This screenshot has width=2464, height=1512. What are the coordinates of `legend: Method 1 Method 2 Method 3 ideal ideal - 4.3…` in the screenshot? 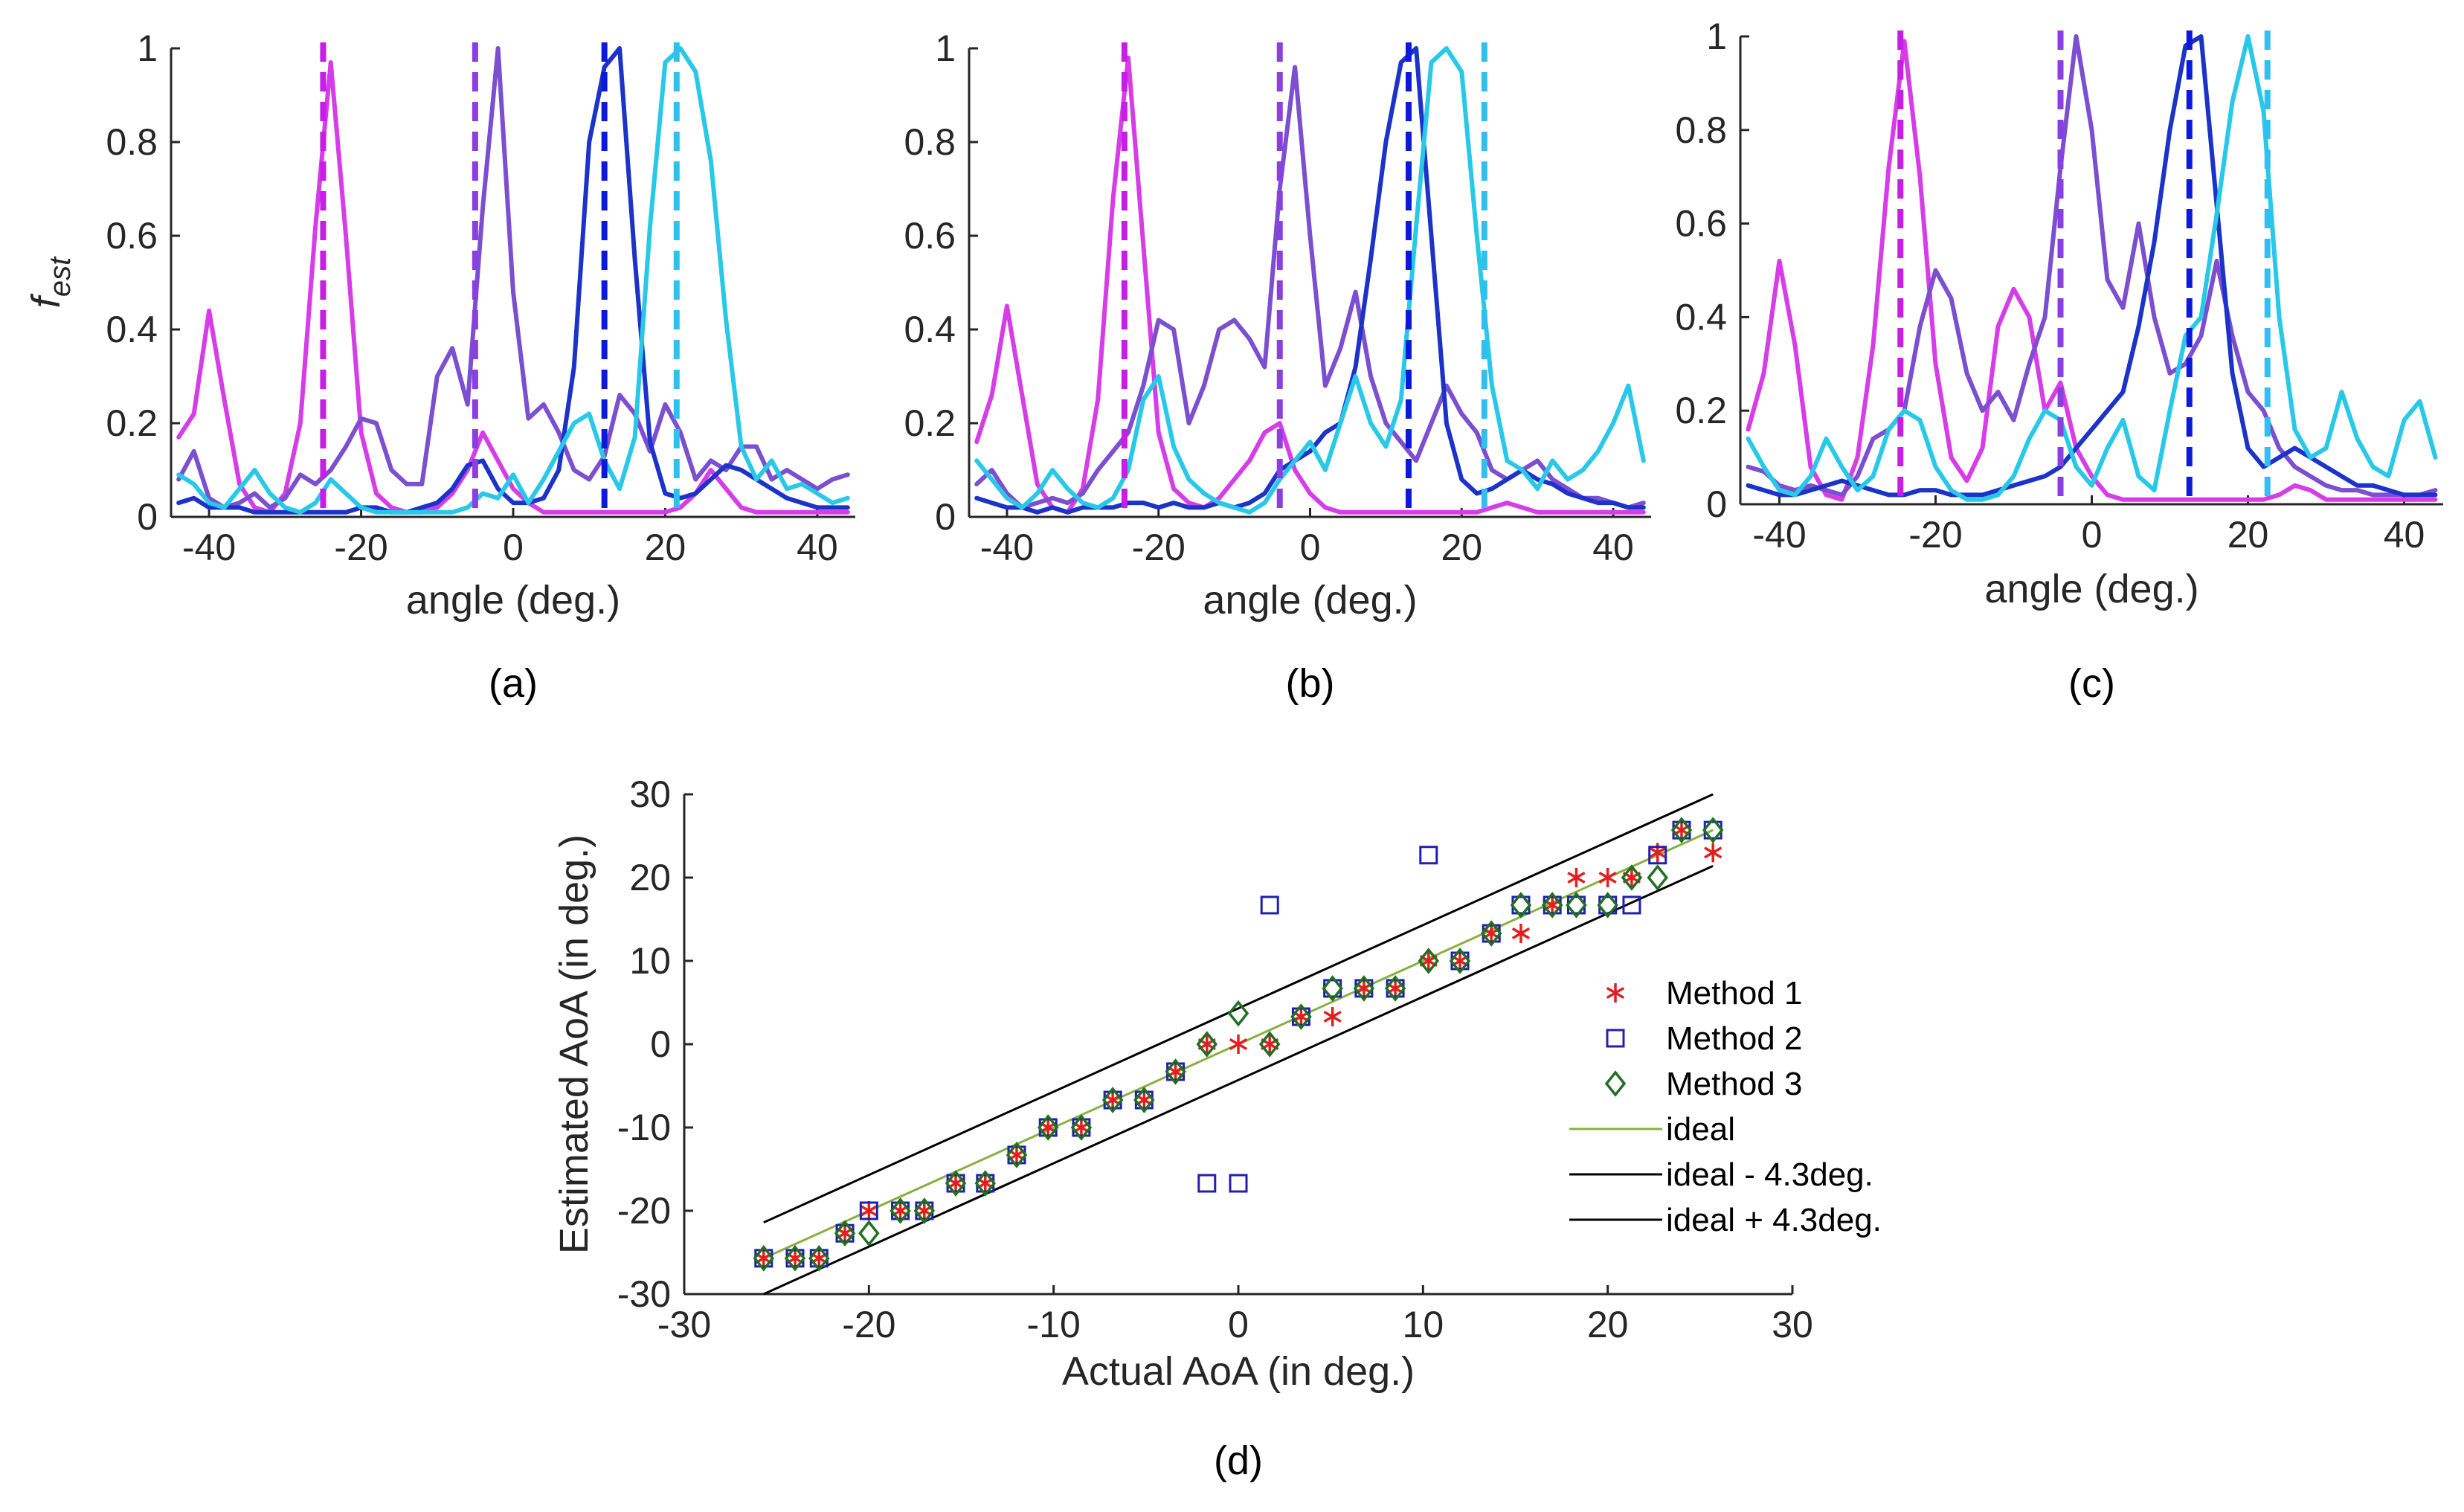 It's located at (1725, 1106).